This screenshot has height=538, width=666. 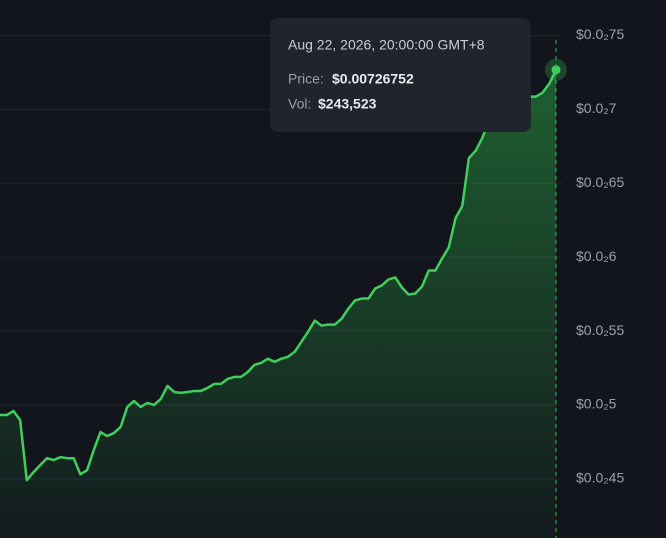 What do you see at coordinates (596, 108) in the screenshot?
I see `y-tick-label: $0.0₂7` at bounding box center [596, 108].